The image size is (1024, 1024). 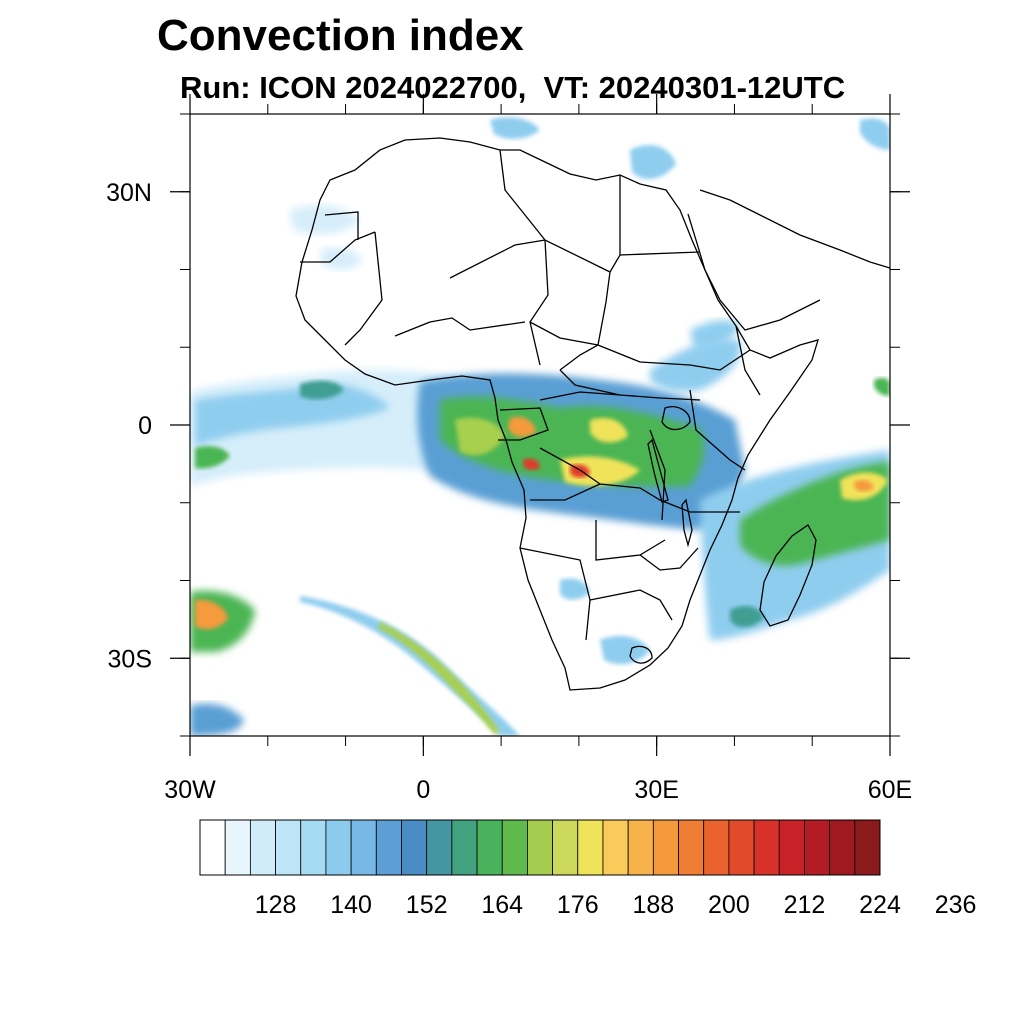 I want to click on colorbar-frame, so click(x=540, y=847).